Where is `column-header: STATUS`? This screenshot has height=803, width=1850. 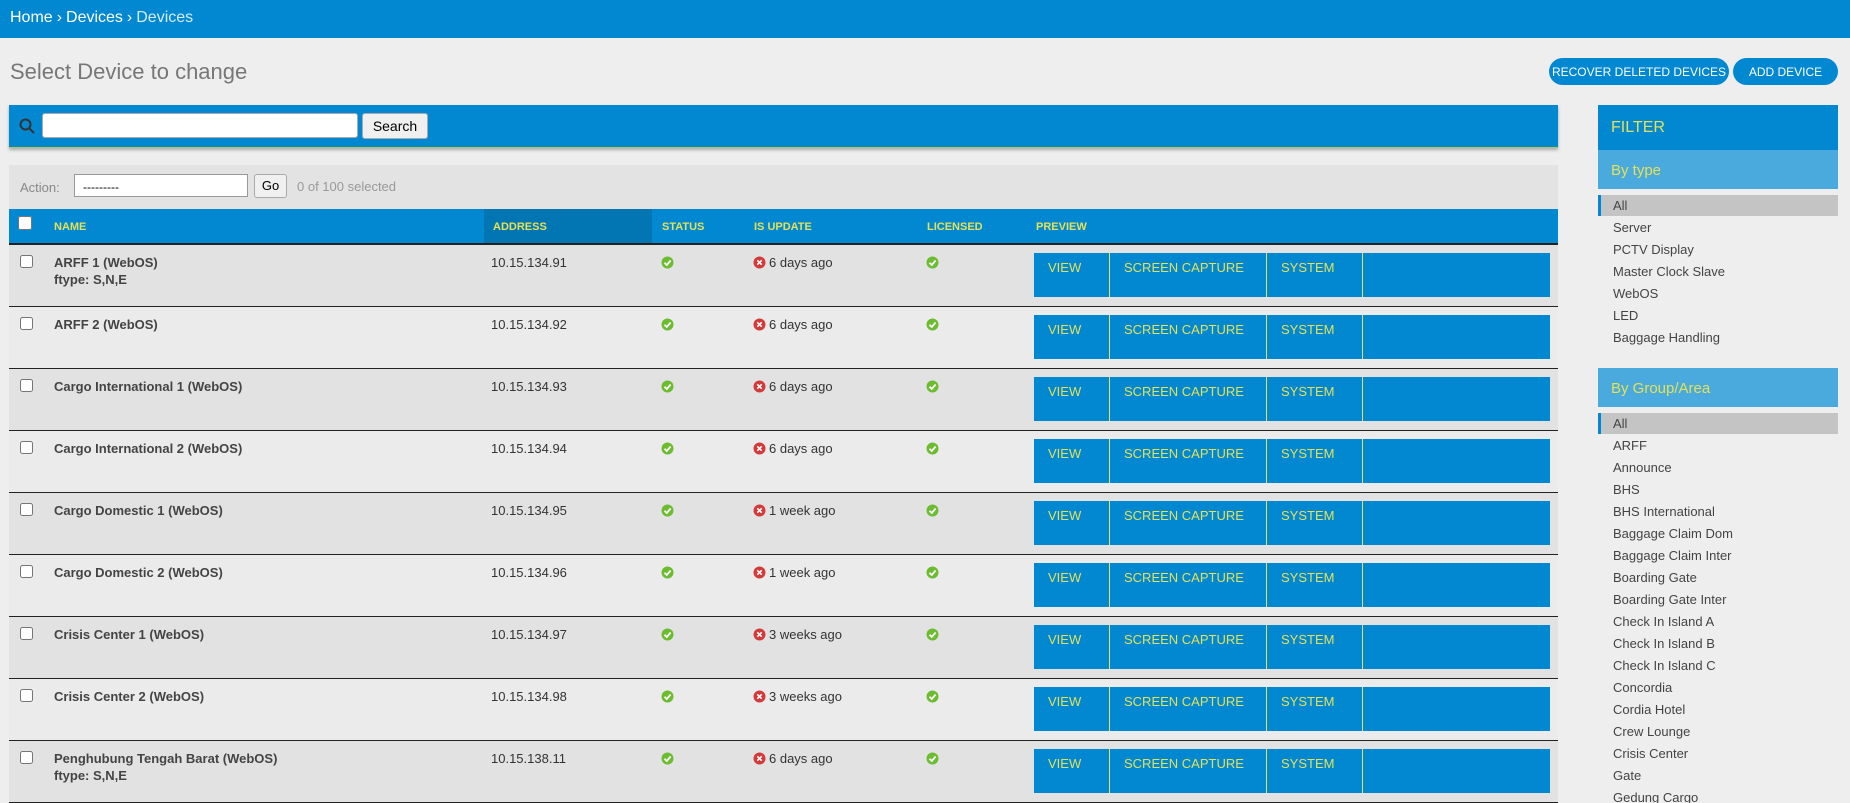 column-header: STATUS is located at coordinates (683, 227).